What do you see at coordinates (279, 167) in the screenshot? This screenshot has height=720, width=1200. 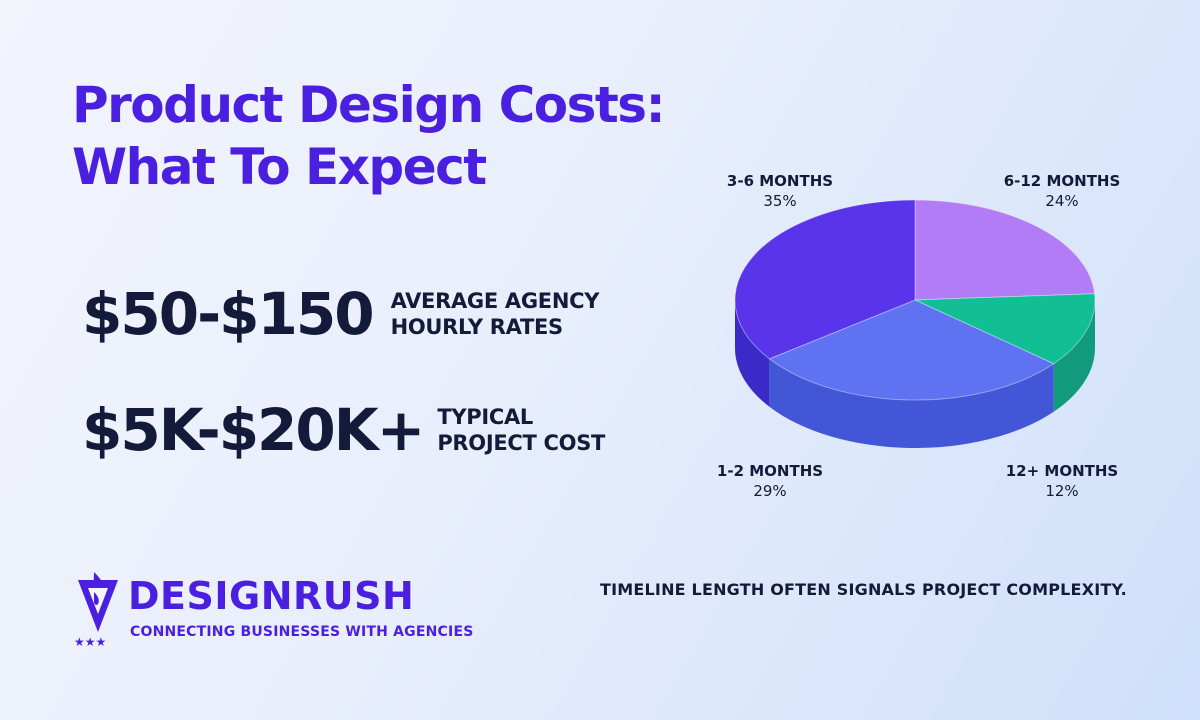 I see `title-line-2: What To Expect` at bounding box center [279, 167].